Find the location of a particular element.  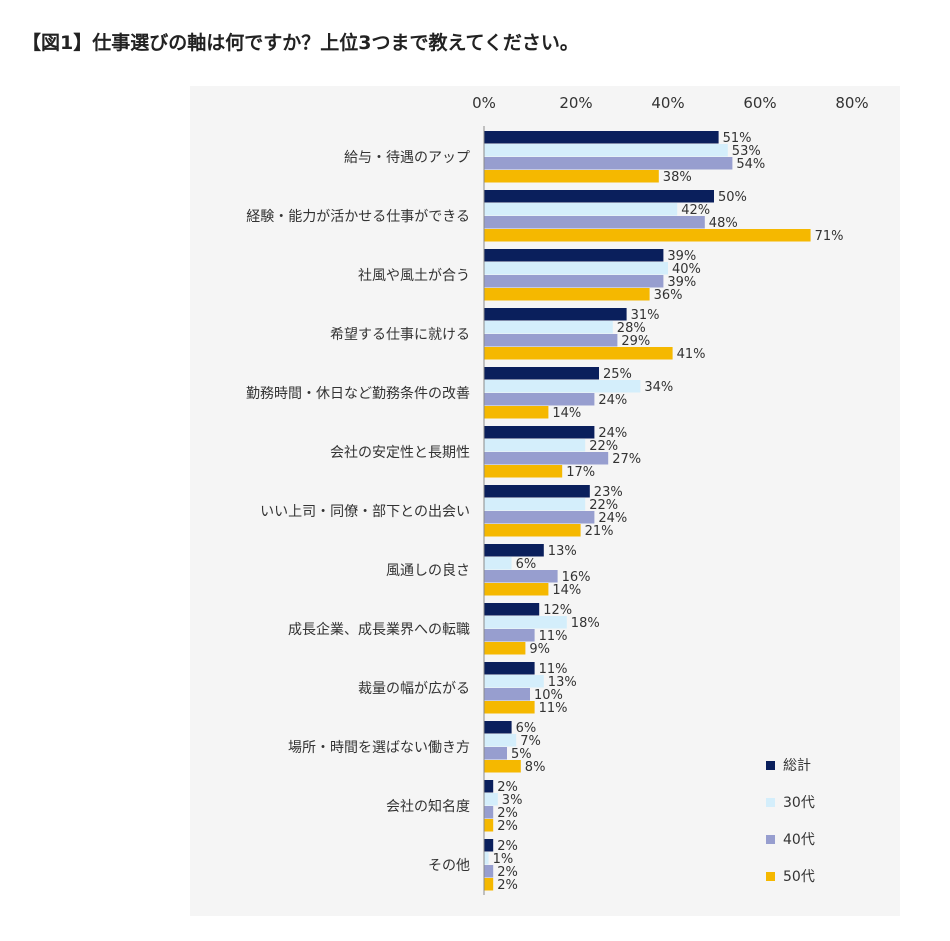

value-label: 48% is located at coordinates (723, 223).